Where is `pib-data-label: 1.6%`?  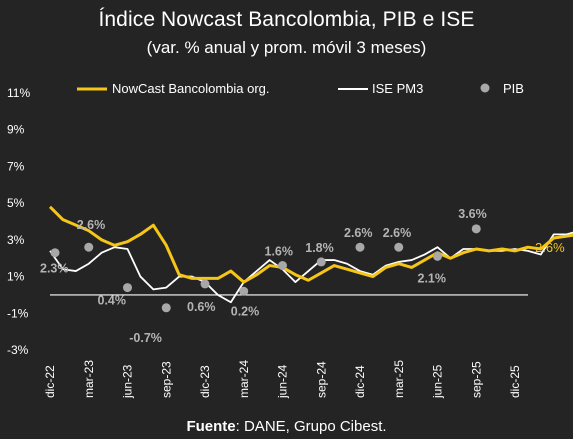 pib-data-label: 1.6% is located at coordinates (279, 252).